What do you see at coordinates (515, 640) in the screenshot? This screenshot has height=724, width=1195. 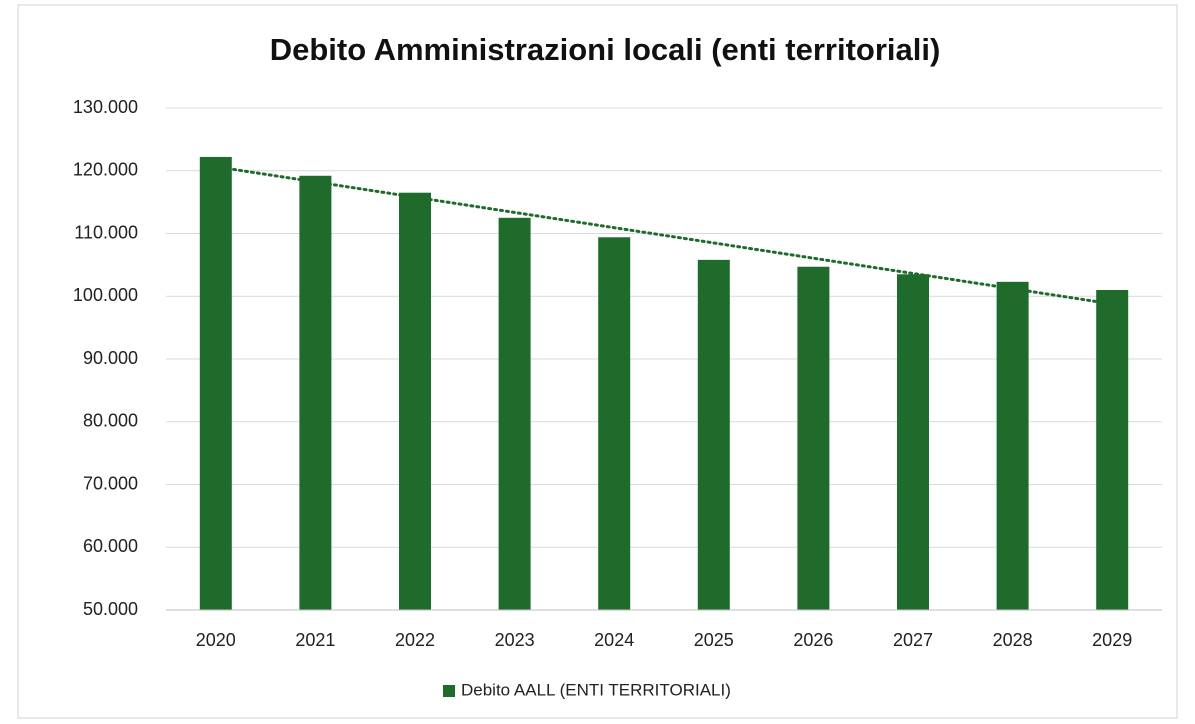 I see `x-tick-label: 2023` at bounding box center [515, 640].